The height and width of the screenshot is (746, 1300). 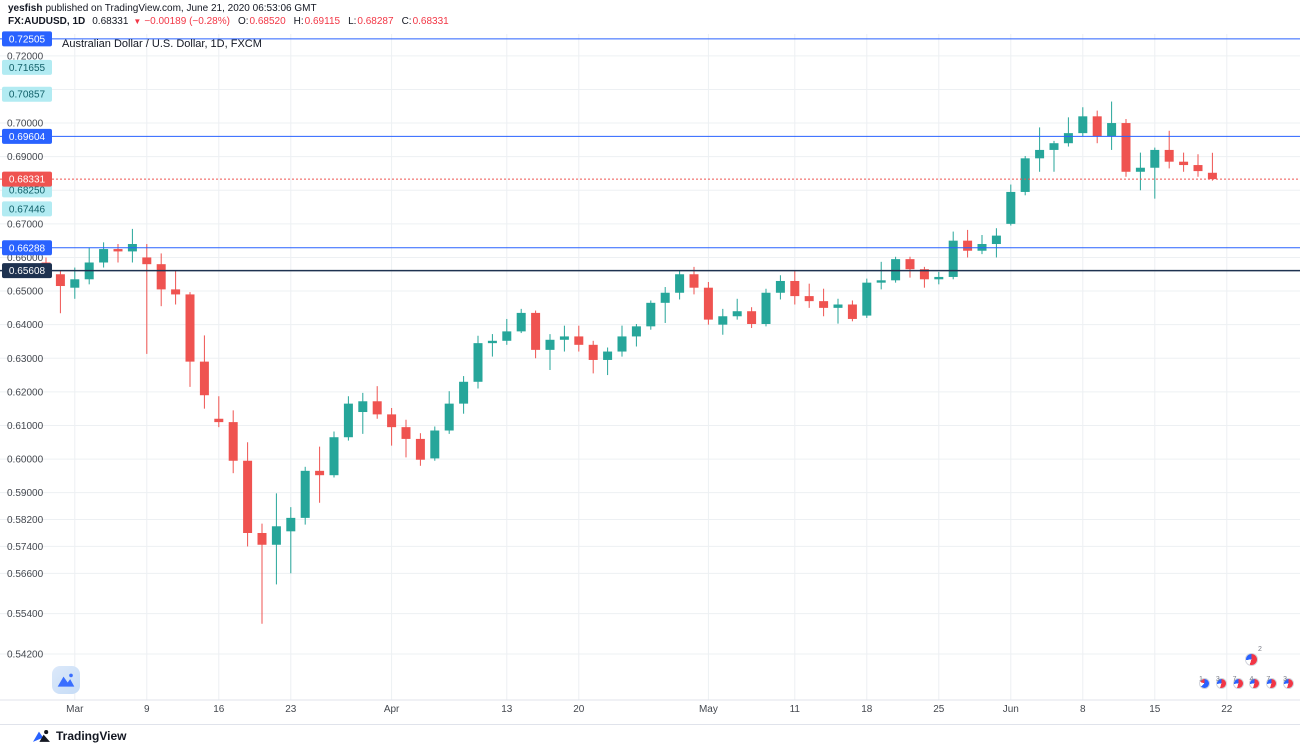 I want to click on time-axis-label: 11, so click(x=795, y=709).